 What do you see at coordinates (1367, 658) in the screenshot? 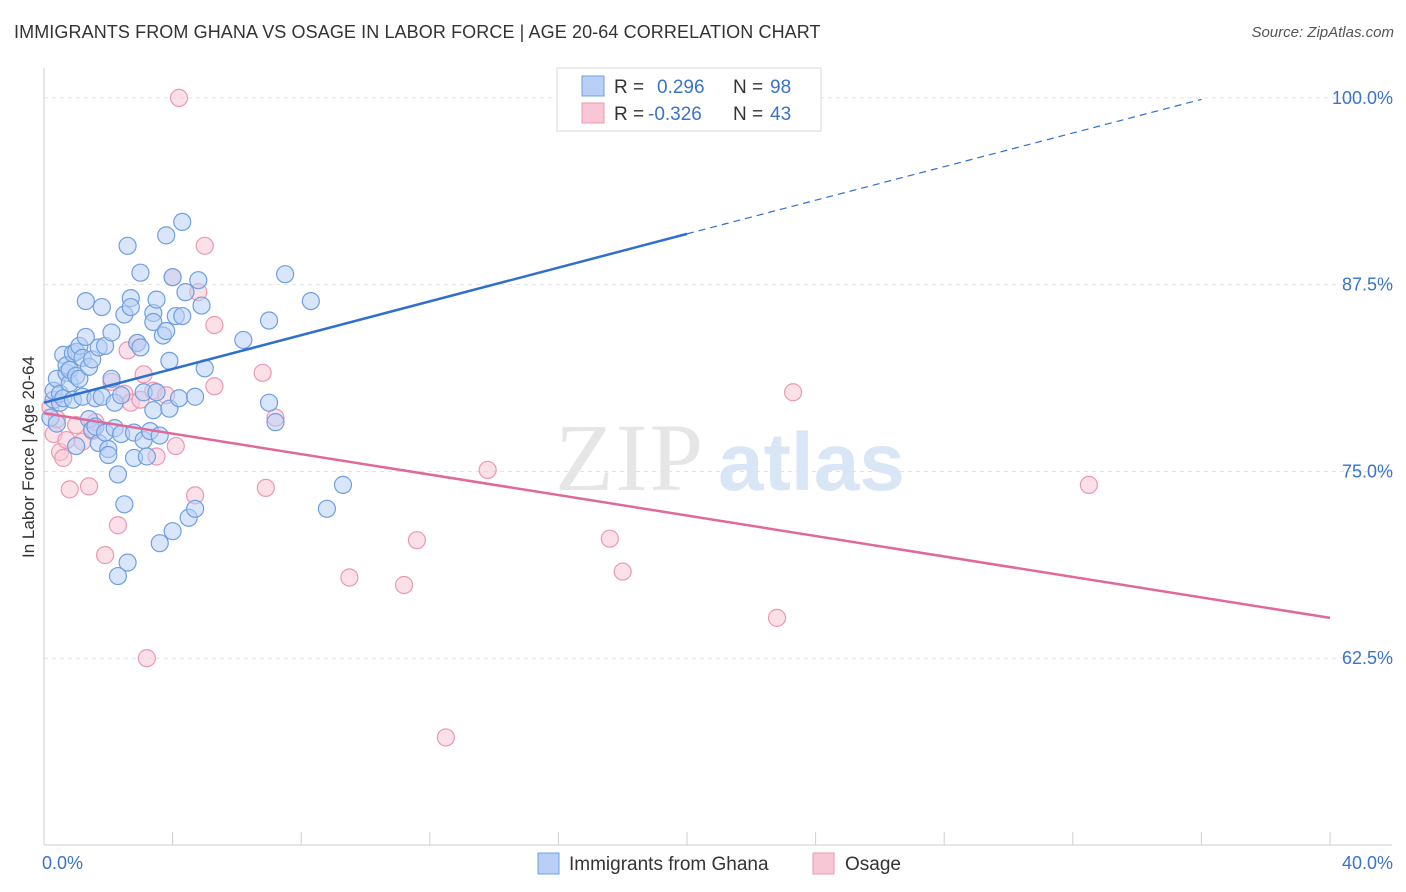
I see `y-tick-label-0: 62.5%` at bounding box center [1367, 658].